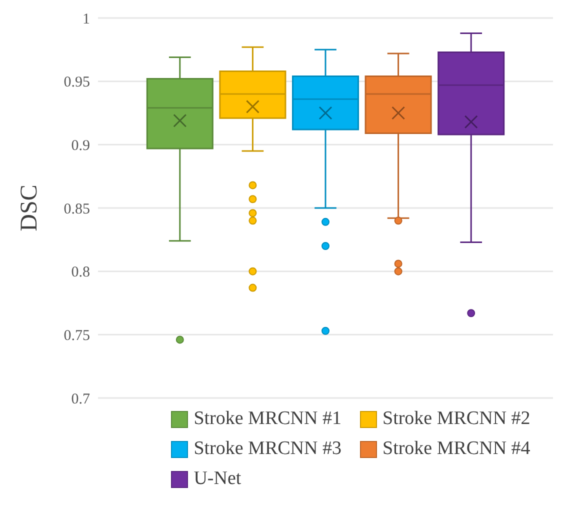 The width and height of the screenshot is (581, 515). What do you see at coordinates (86, 19) in the screenshot?
I see `y-tick-label: 1` at bounding box center [86, 19].